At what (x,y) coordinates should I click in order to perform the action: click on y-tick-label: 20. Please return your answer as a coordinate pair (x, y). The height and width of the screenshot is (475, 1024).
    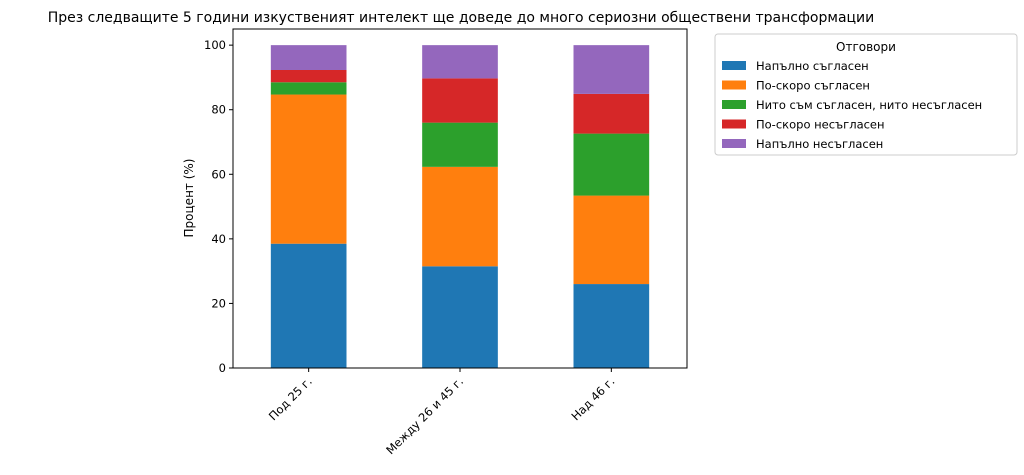
    Looking at the image, I should click on (218, 303).